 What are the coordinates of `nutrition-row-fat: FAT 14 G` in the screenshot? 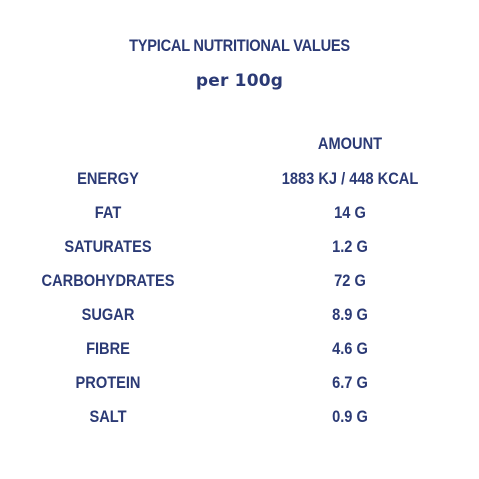 It's located at (239, 218).